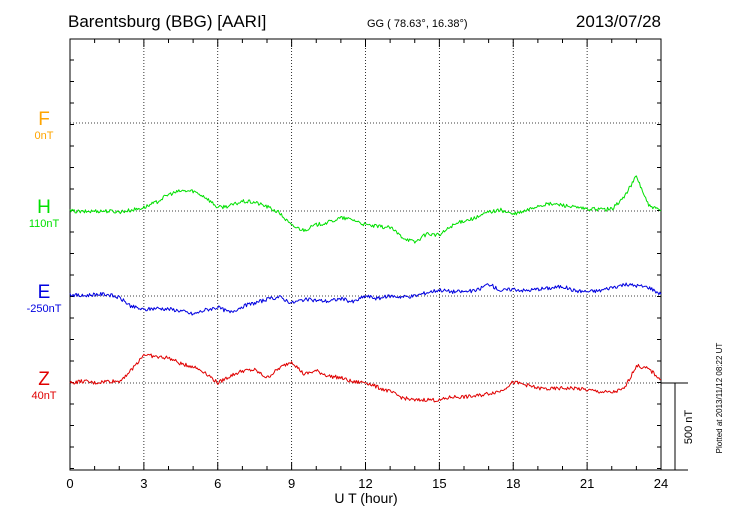 The height and width of the screenshot is (520, 730). Describe the element at coordinates (661, 483) in the screenshot. I see `x-tick-label: 24` at that location.